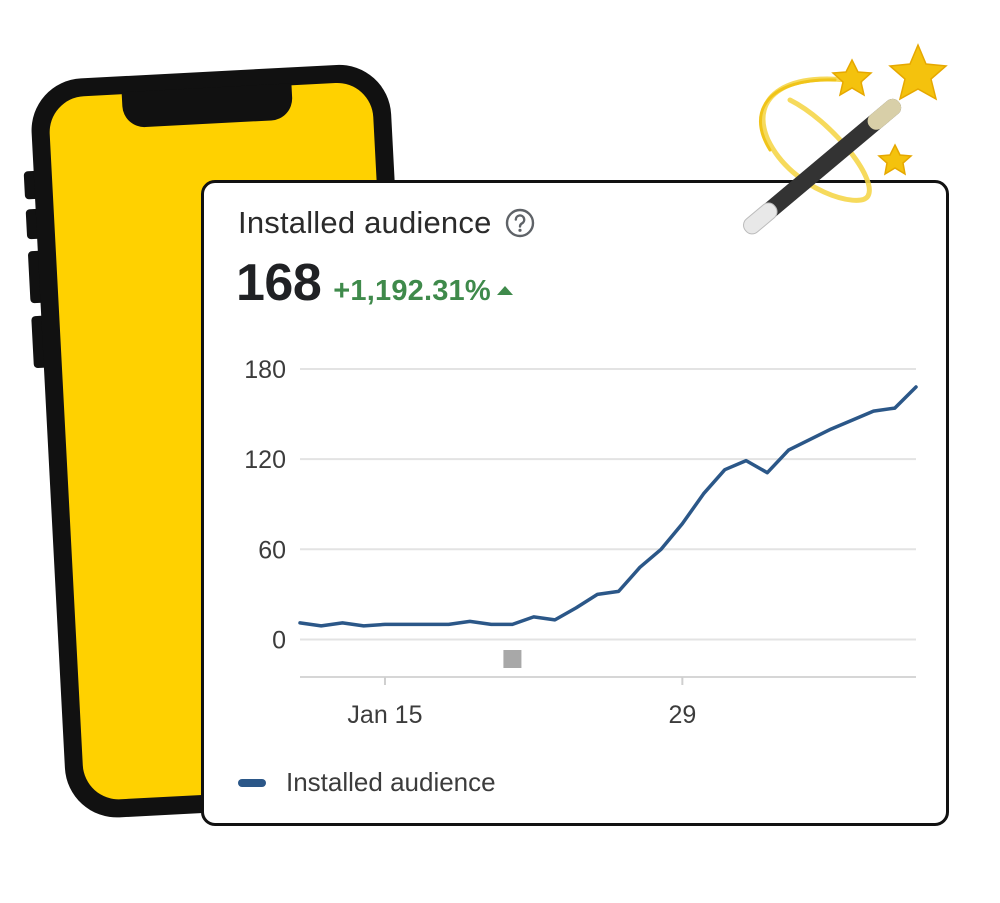 The width and height of the screenshot is (1000, 903). I want to click on chart-legend: Installed audience, so click(367, 782).